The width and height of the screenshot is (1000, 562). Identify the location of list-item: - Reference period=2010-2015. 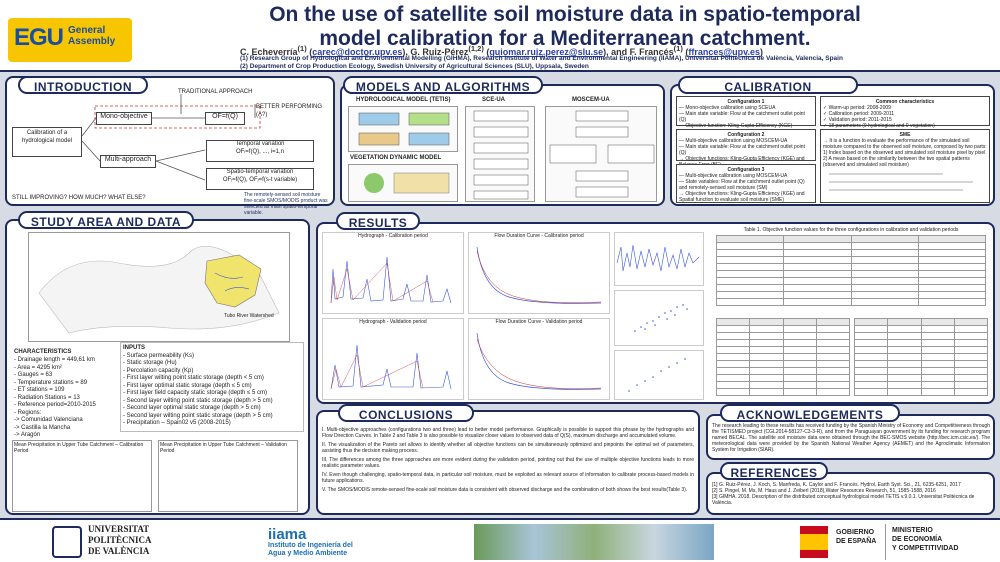
(55, 405).